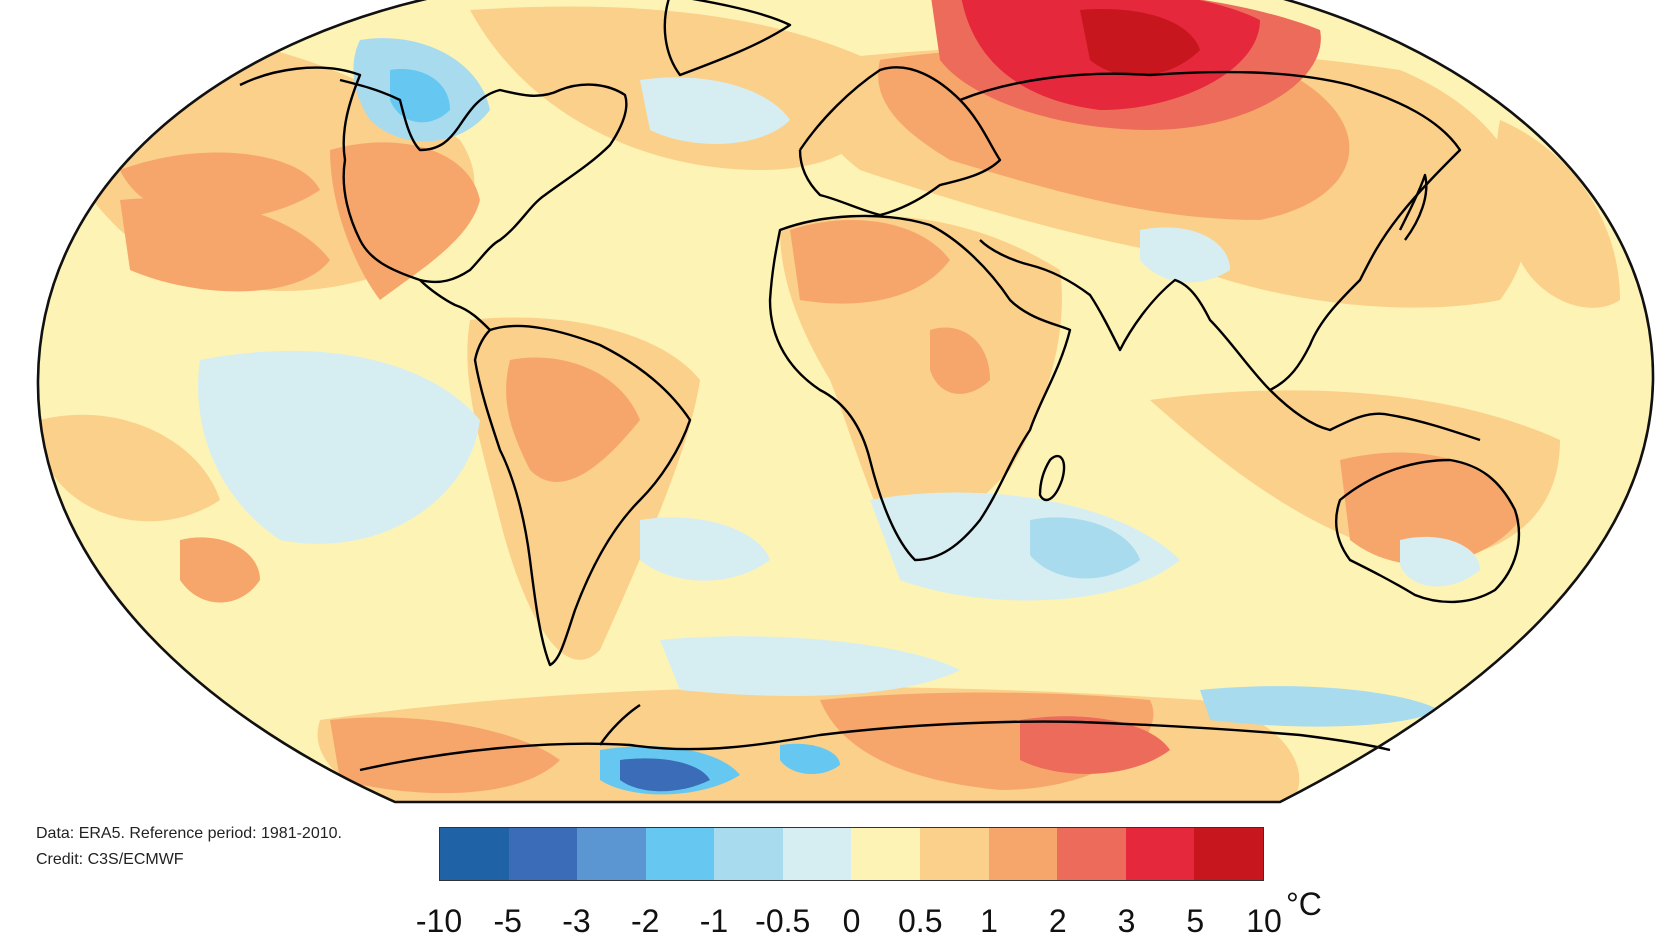 The image size is (1680, 945). What do you see at coordinates (1304, 904) in the screenshot?
I see `unit-label: °C` at bounding box center [1304, 904].